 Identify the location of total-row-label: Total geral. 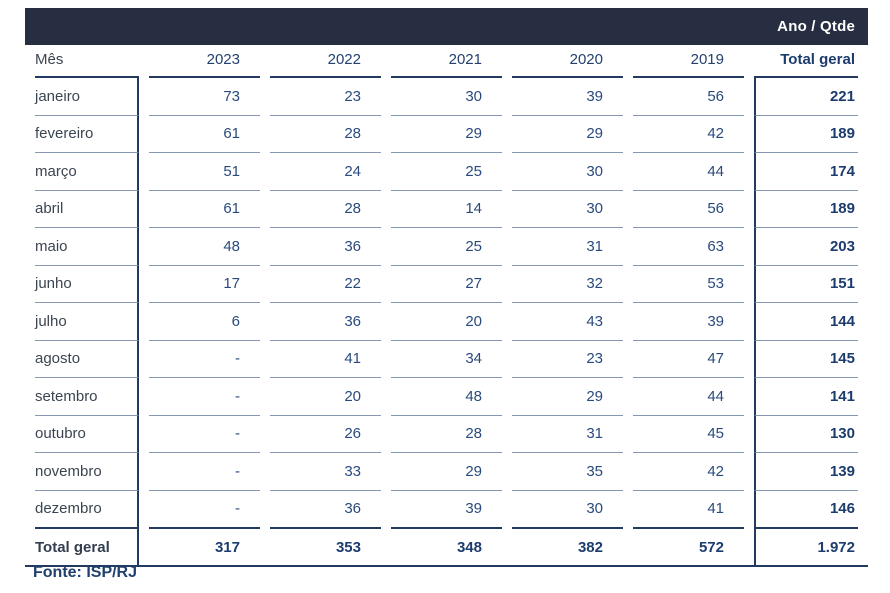
(87, 547).